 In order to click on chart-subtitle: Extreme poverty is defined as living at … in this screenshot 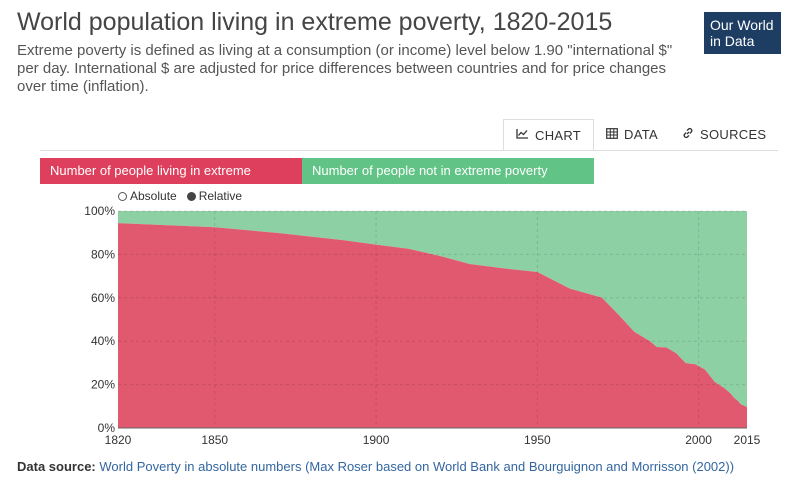, I will do `click(345, 68)`.